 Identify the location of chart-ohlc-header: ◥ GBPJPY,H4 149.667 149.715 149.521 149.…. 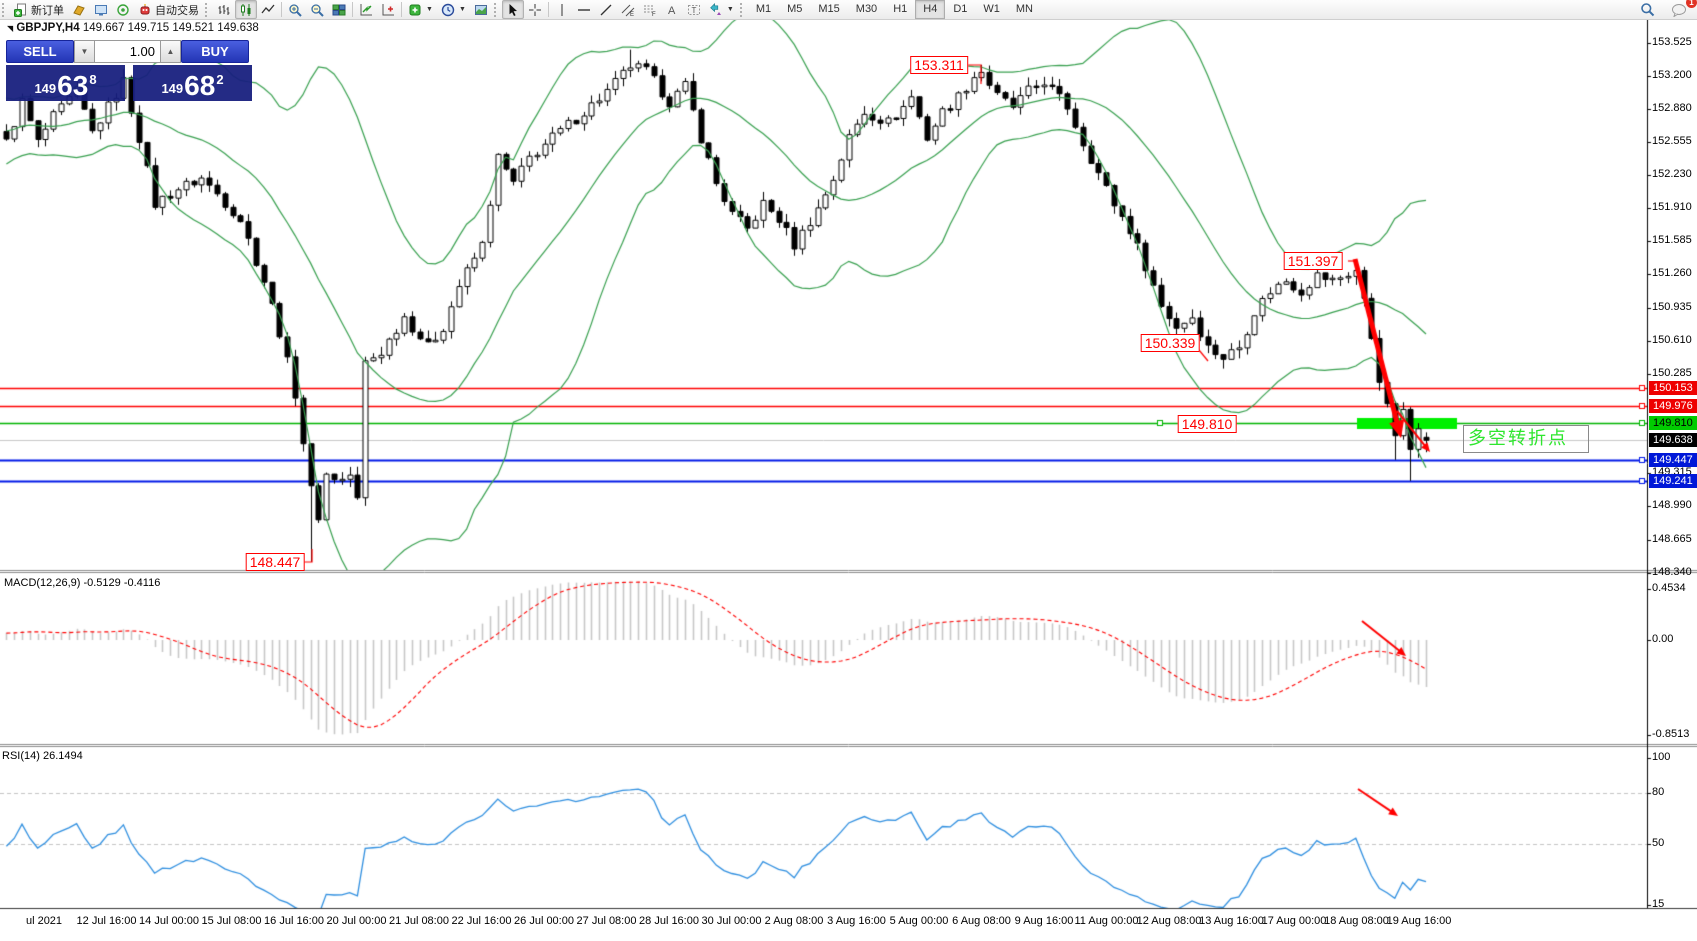
(133, 28).